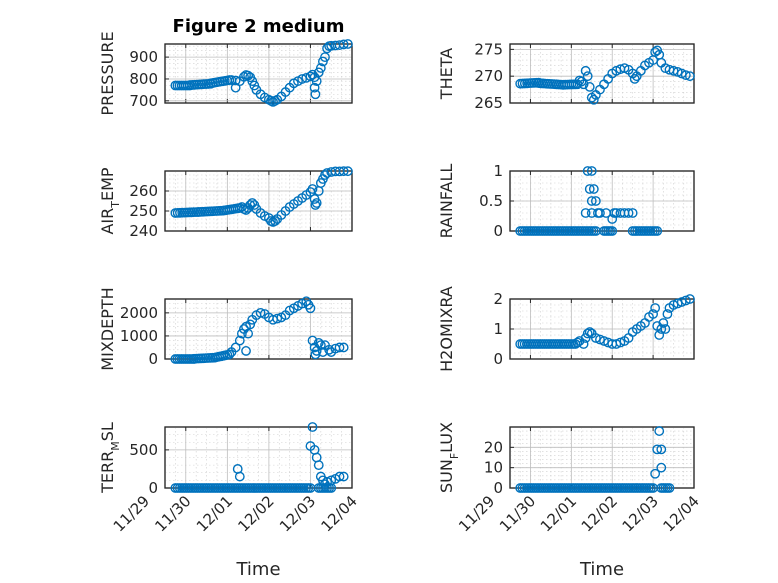 The width and height of the screenshot is (778, 583). What do you see at coordinates (143, 57) in the screenshot?
I see `y-tick-label: 900` at bounding box center [143, 57].